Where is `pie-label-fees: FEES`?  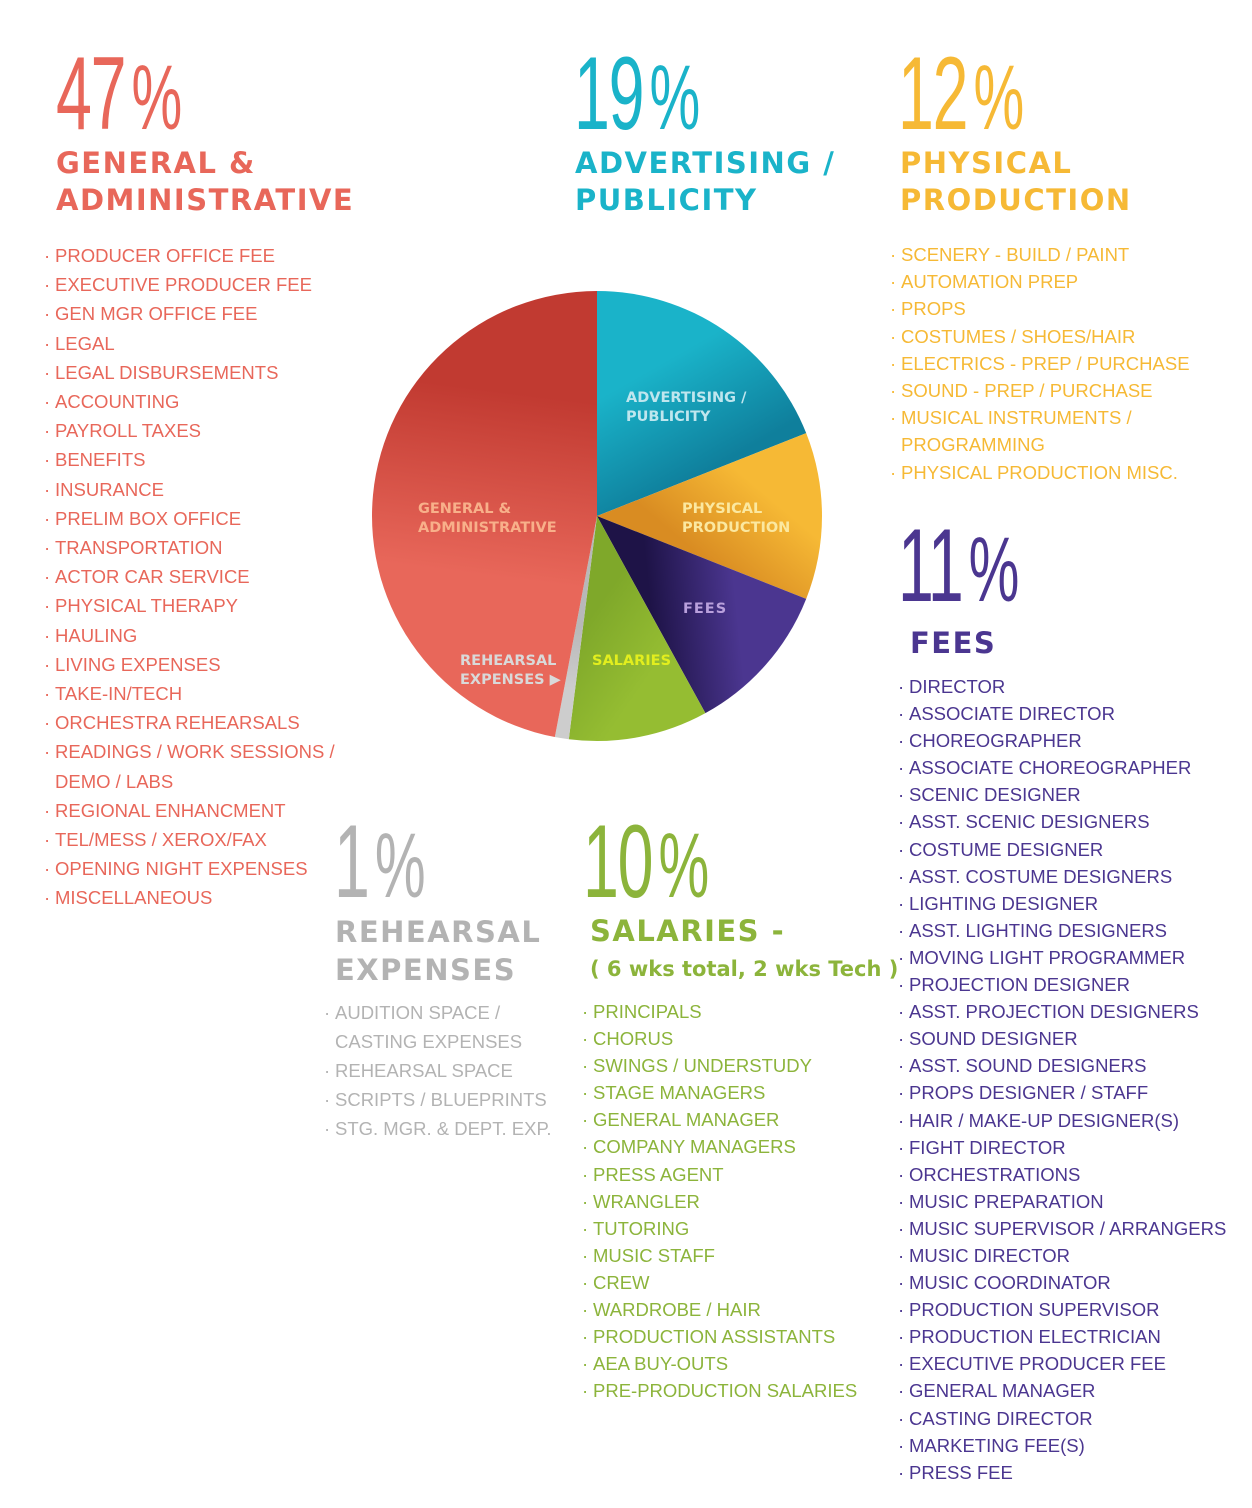 pie-label-fees: FEES is located at coordinates (705, 609).